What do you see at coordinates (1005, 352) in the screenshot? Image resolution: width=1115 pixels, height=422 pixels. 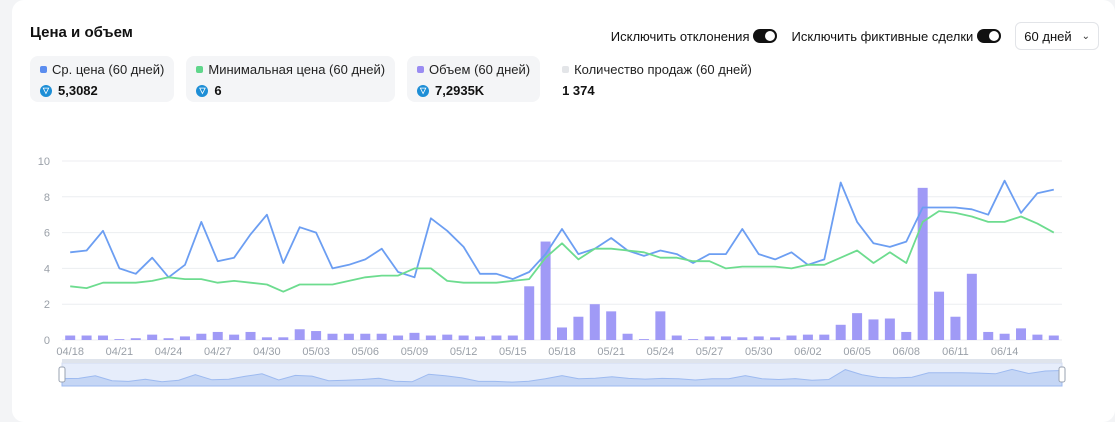 I see `x-tick-label: 06/14` at bounding box center [1005, 352].